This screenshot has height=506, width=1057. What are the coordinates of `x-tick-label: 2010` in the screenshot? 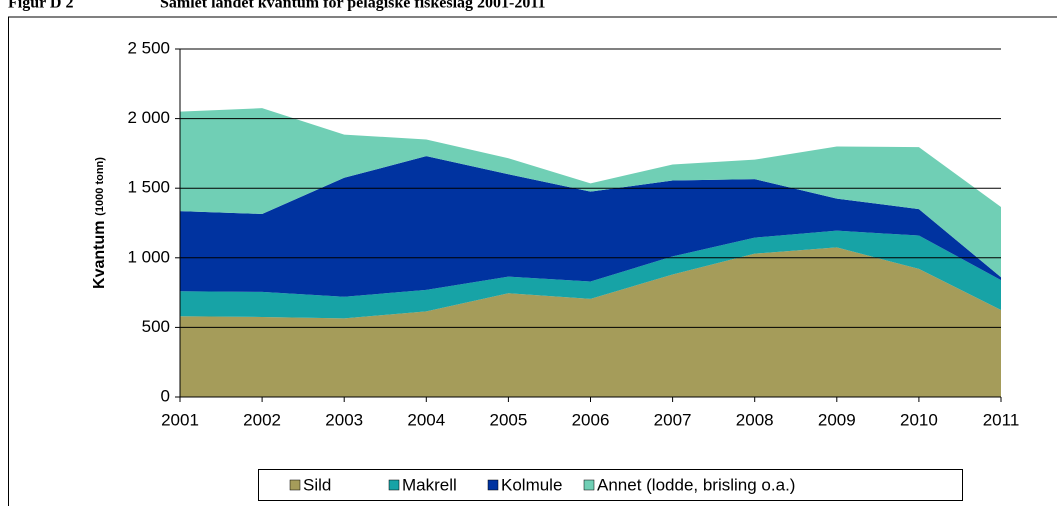 It's located at (919, 419).